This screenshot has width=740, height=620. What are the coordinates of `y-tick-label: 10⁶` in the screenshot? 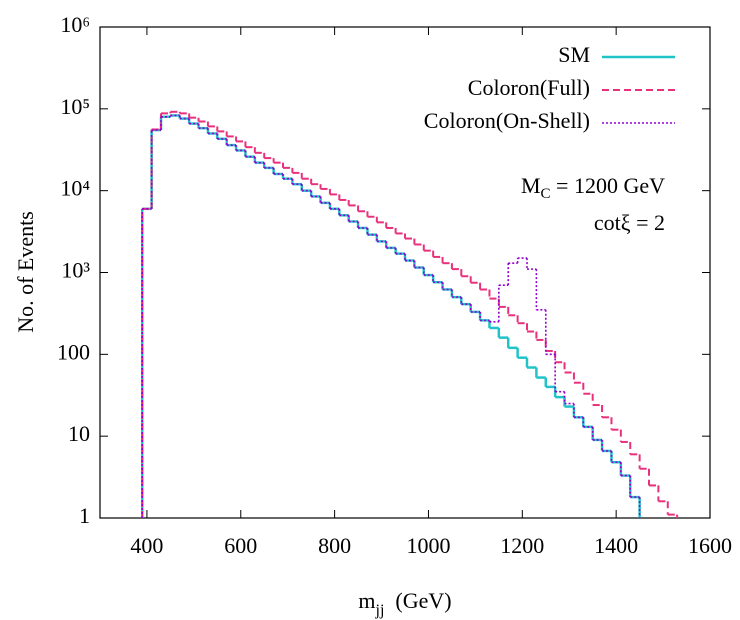 It's located at (75, 24).